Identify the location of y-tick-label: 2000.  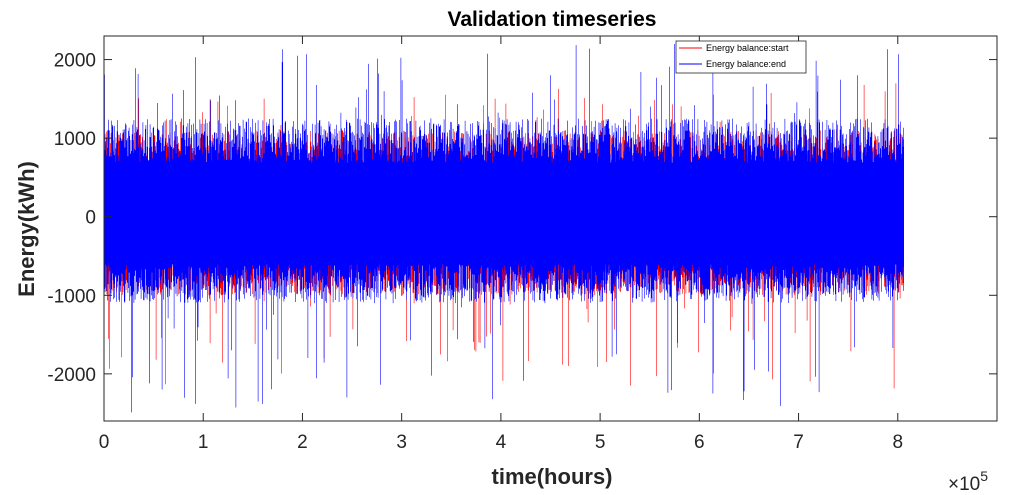
(75, 61).